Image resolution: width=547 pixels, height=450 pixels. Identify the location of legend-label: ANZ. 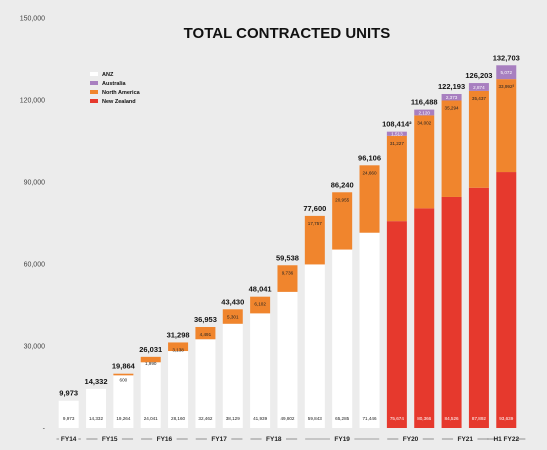
(108, 75).